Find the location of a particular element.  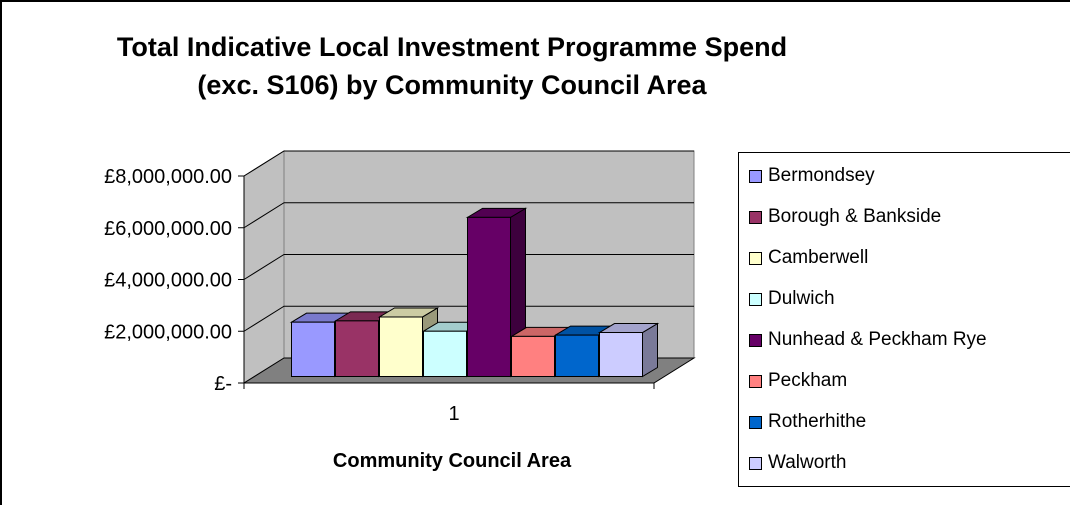

legend-item: Camberwell is located at coordinates (808, 258).